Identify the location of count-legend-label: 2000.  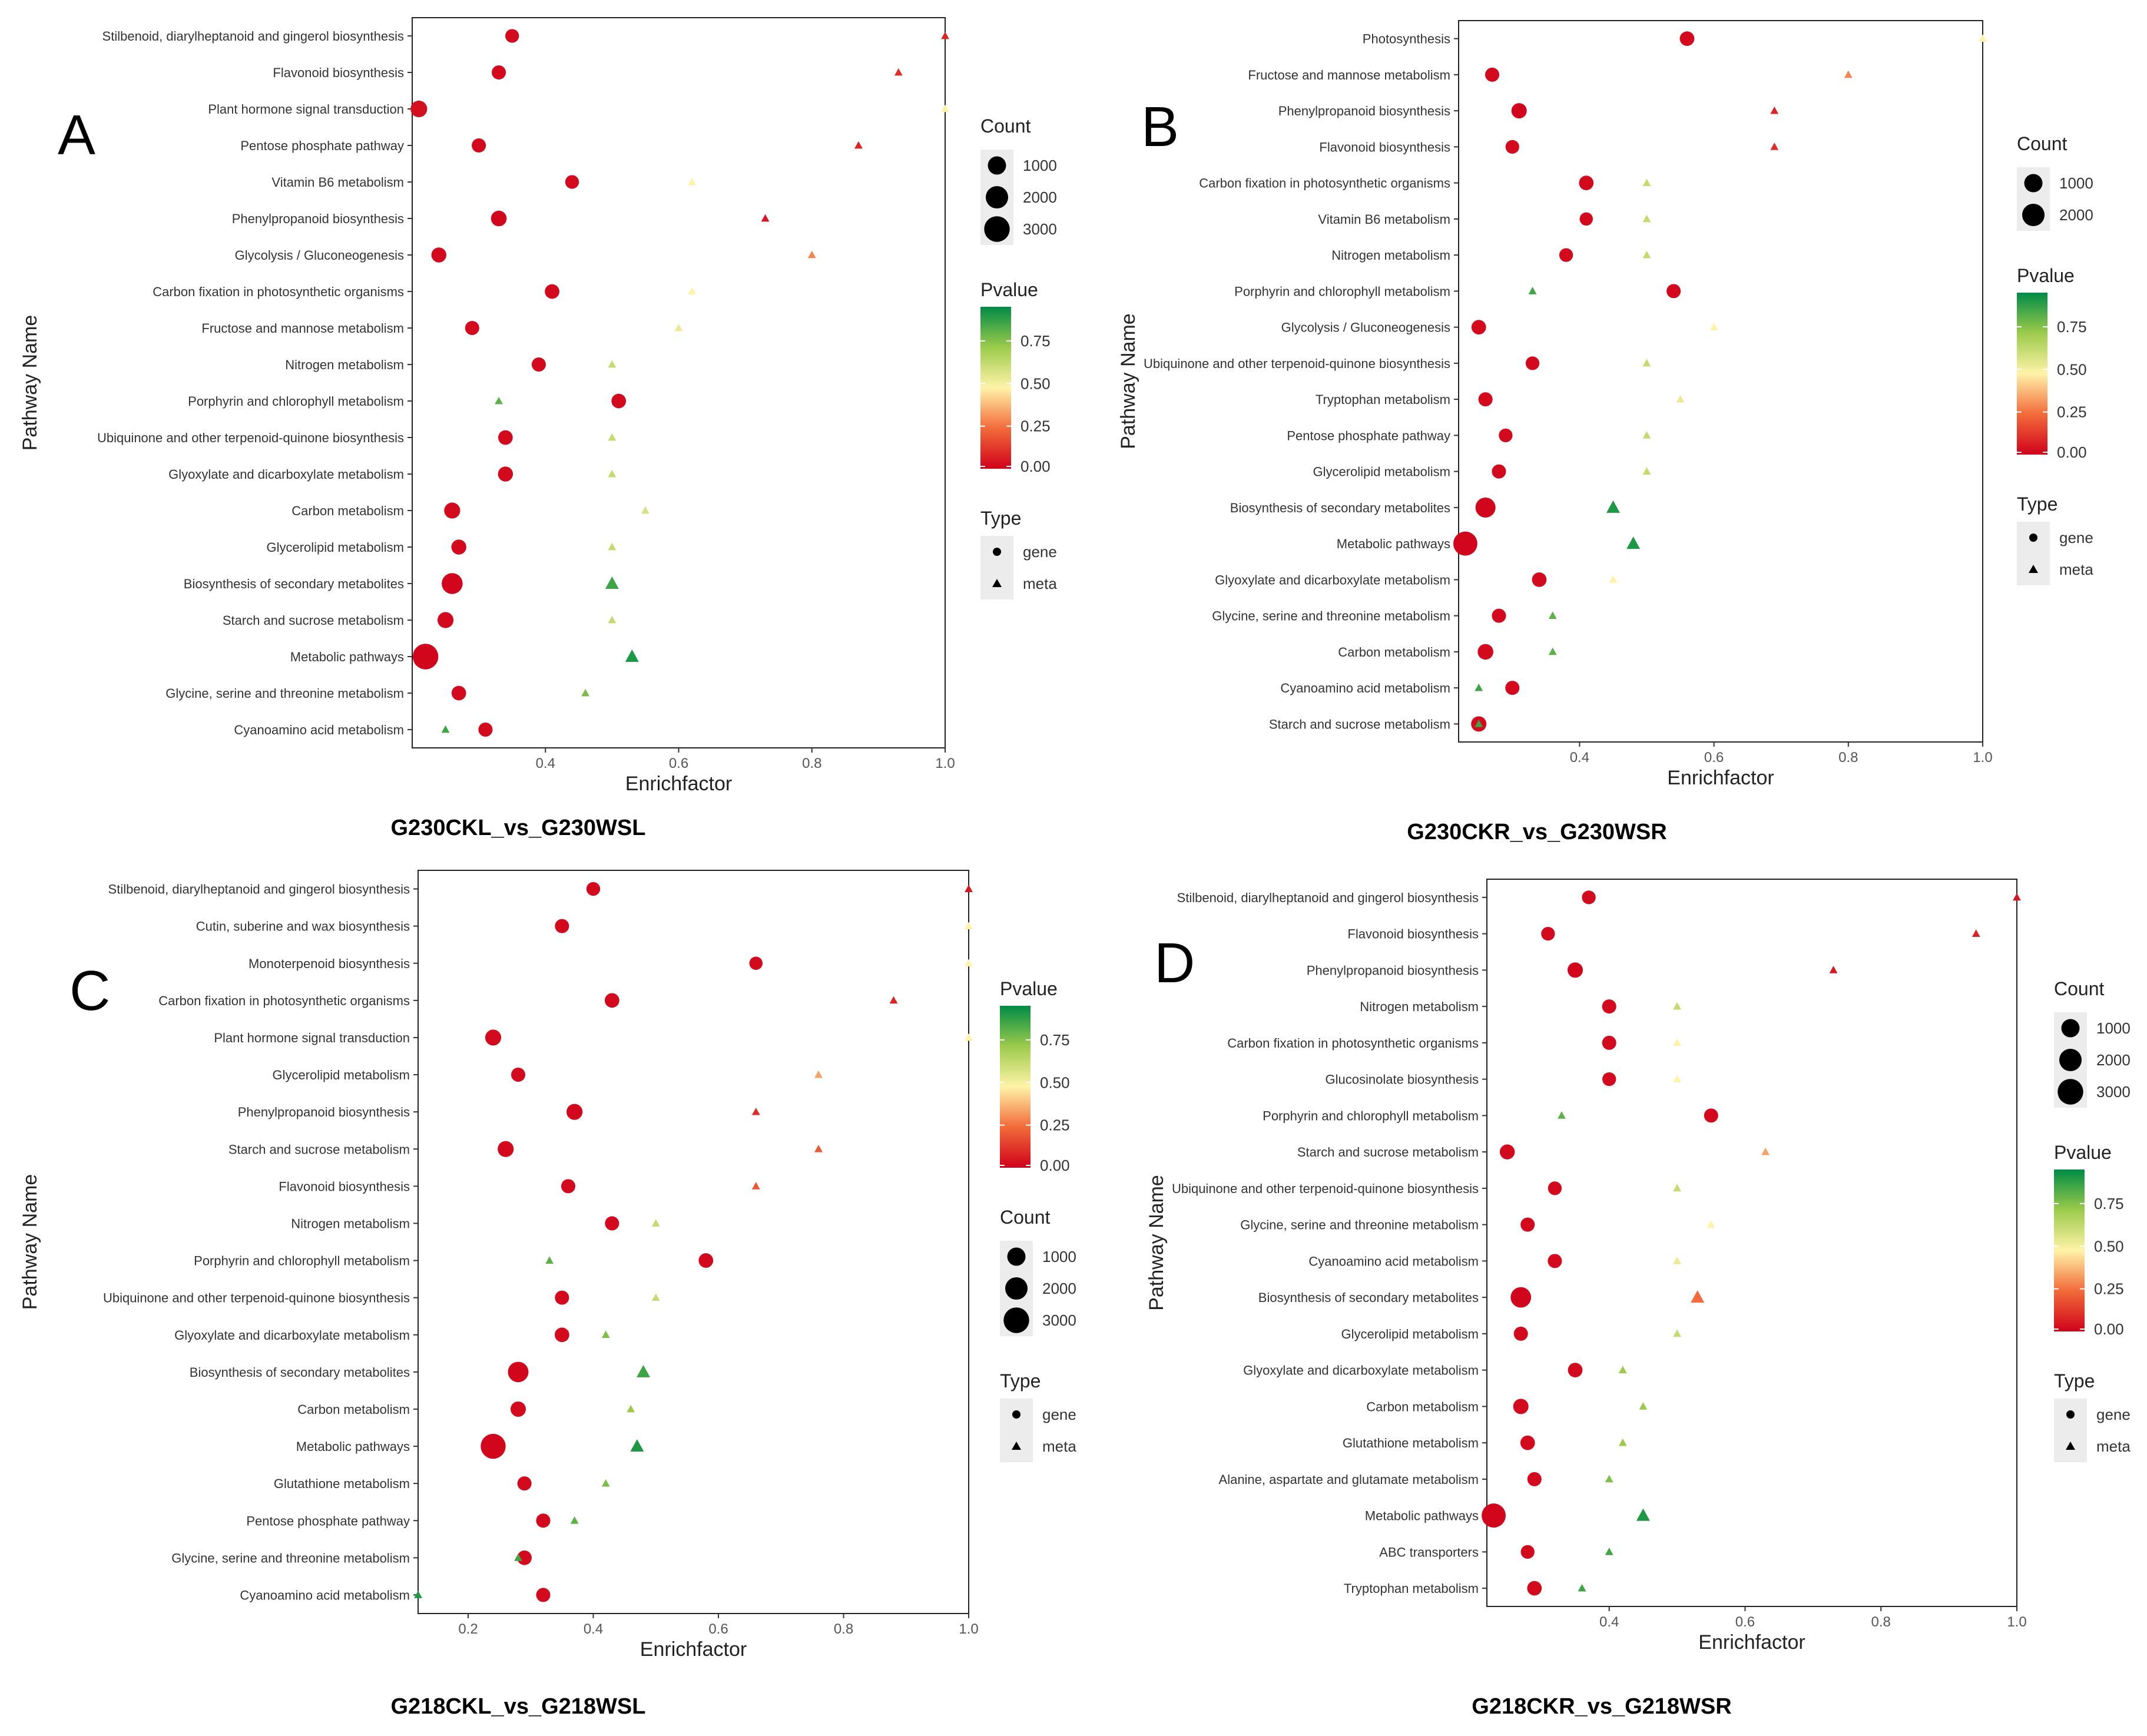
(1059, 1288).